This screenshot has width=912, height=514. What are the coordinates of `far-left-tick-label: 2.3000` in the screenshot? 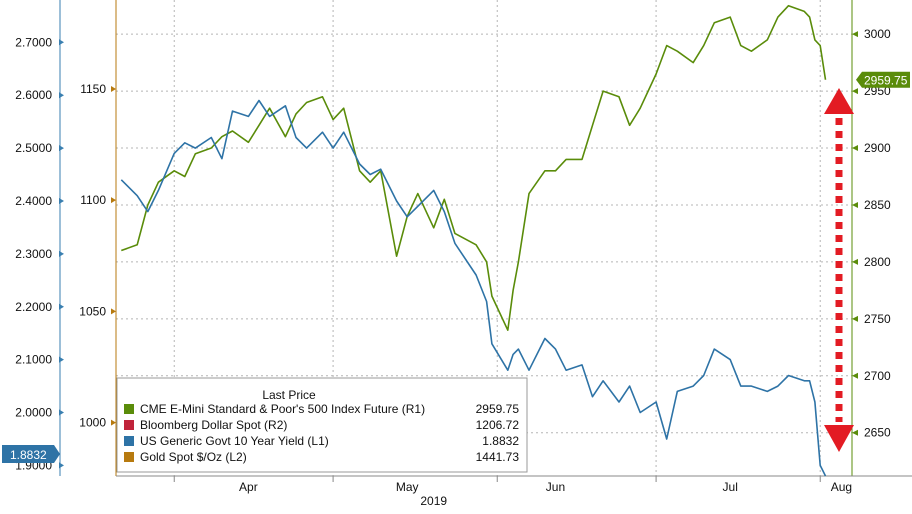 It's located at (33, 254).